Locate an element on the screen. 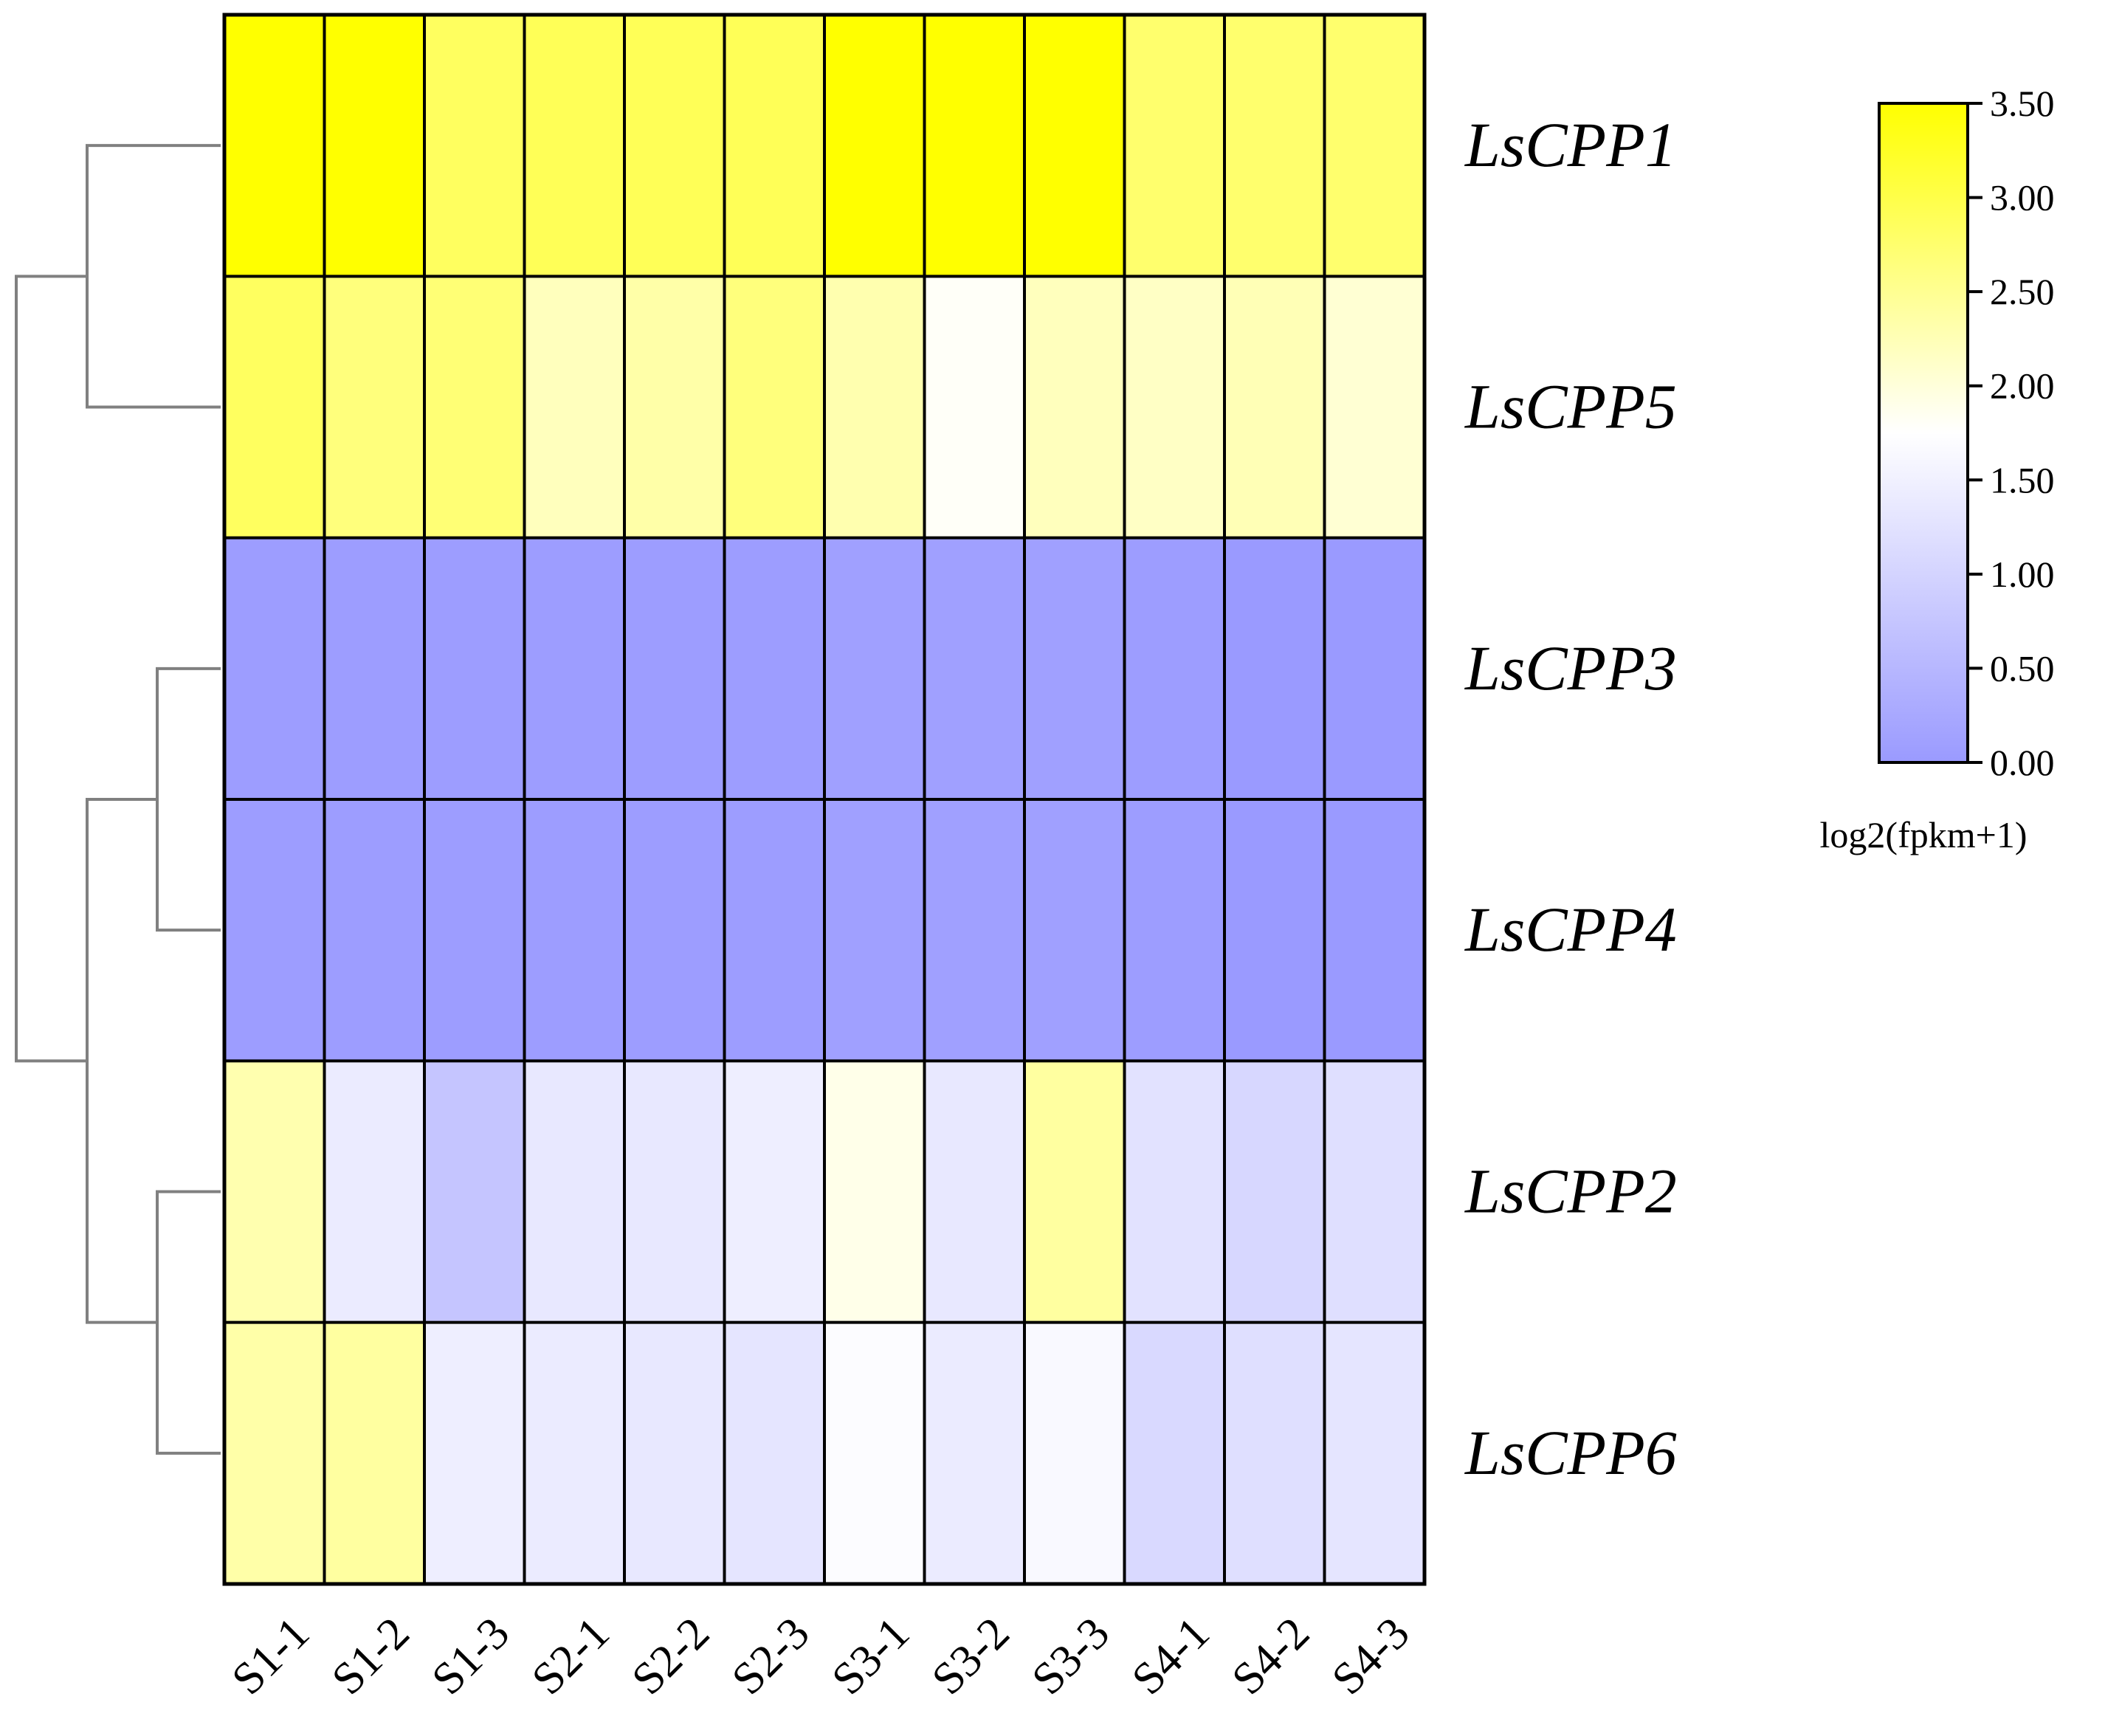 The height and width of the screenshot is (1736, 2105). colorbar-tick-label: 3.50 is located at coordinates (2022, 103).